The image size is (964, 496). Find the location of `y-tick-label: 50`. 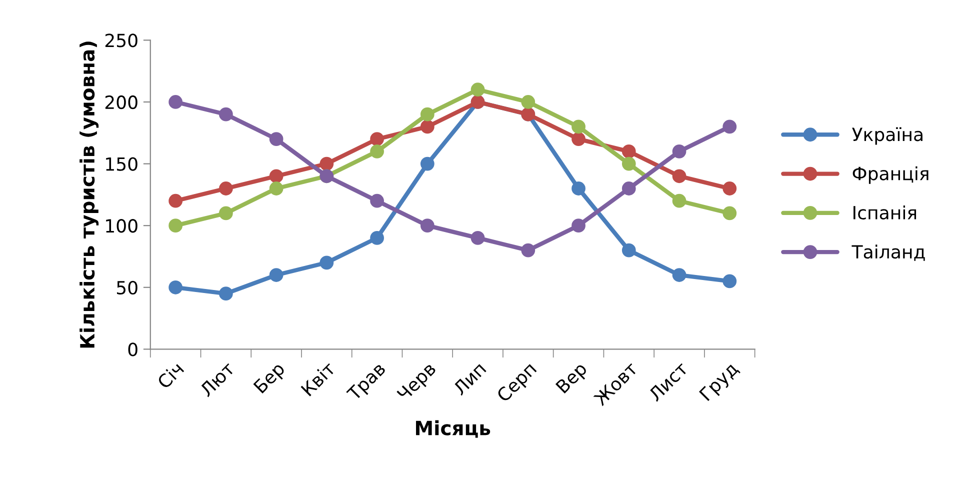

y-tick-label: 50 is located at coordinates (127, 287).